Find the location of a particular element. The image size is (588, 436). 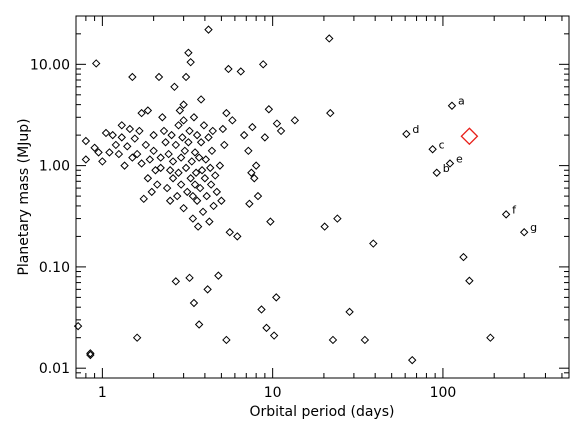

y-axis-title: Planetary mass (MJup) is located at coordinates (24, 196).